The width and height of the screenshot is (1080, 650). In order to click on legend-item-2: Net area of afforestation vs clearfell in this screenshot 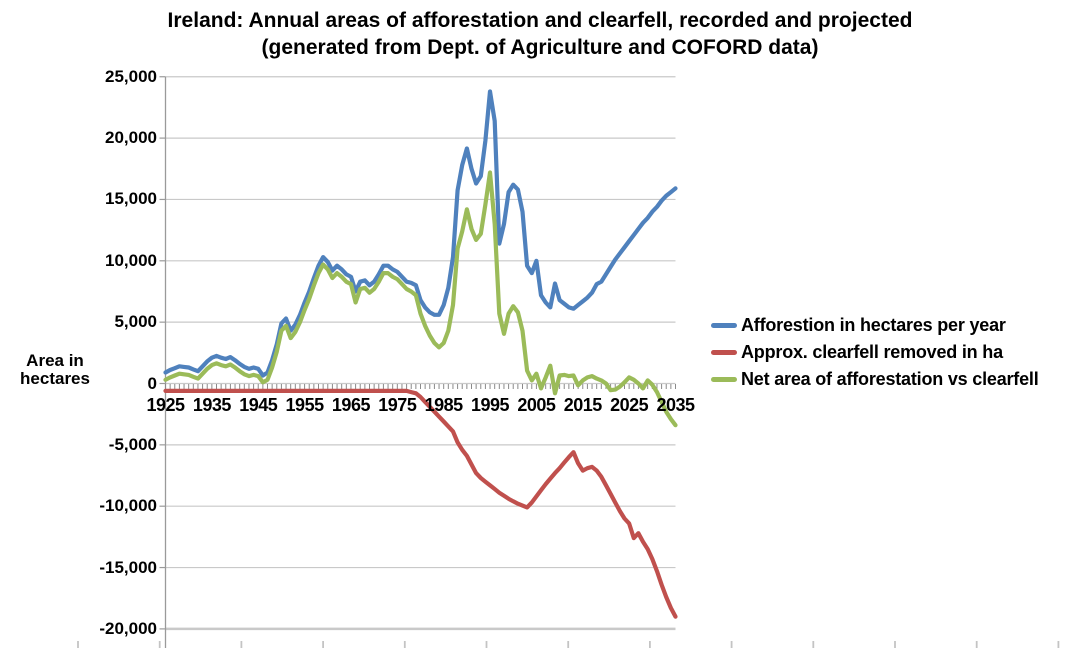, I will do `click(875, 379)`.